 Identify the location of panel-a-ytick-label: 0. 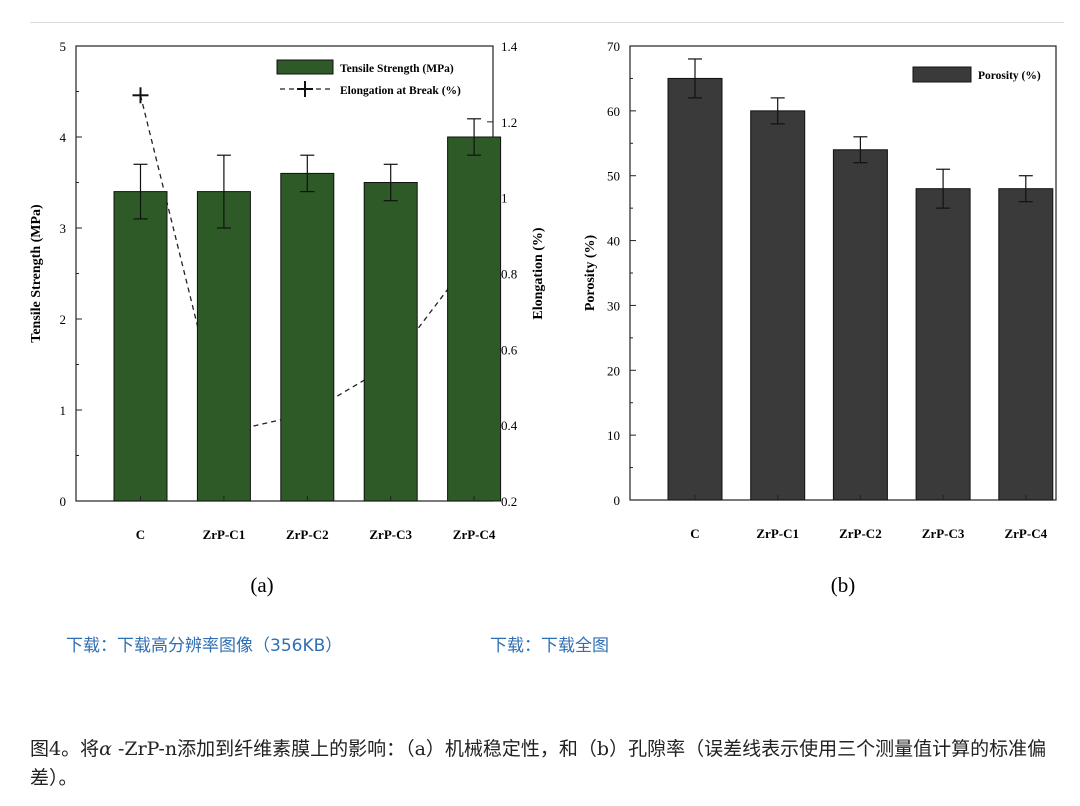
(63, 501).